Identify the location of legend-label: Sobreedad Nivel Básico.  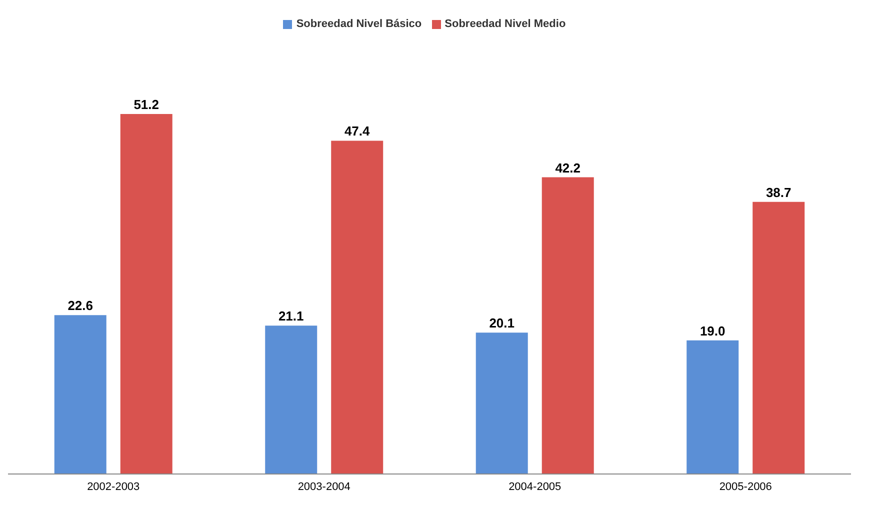
(359, 24).